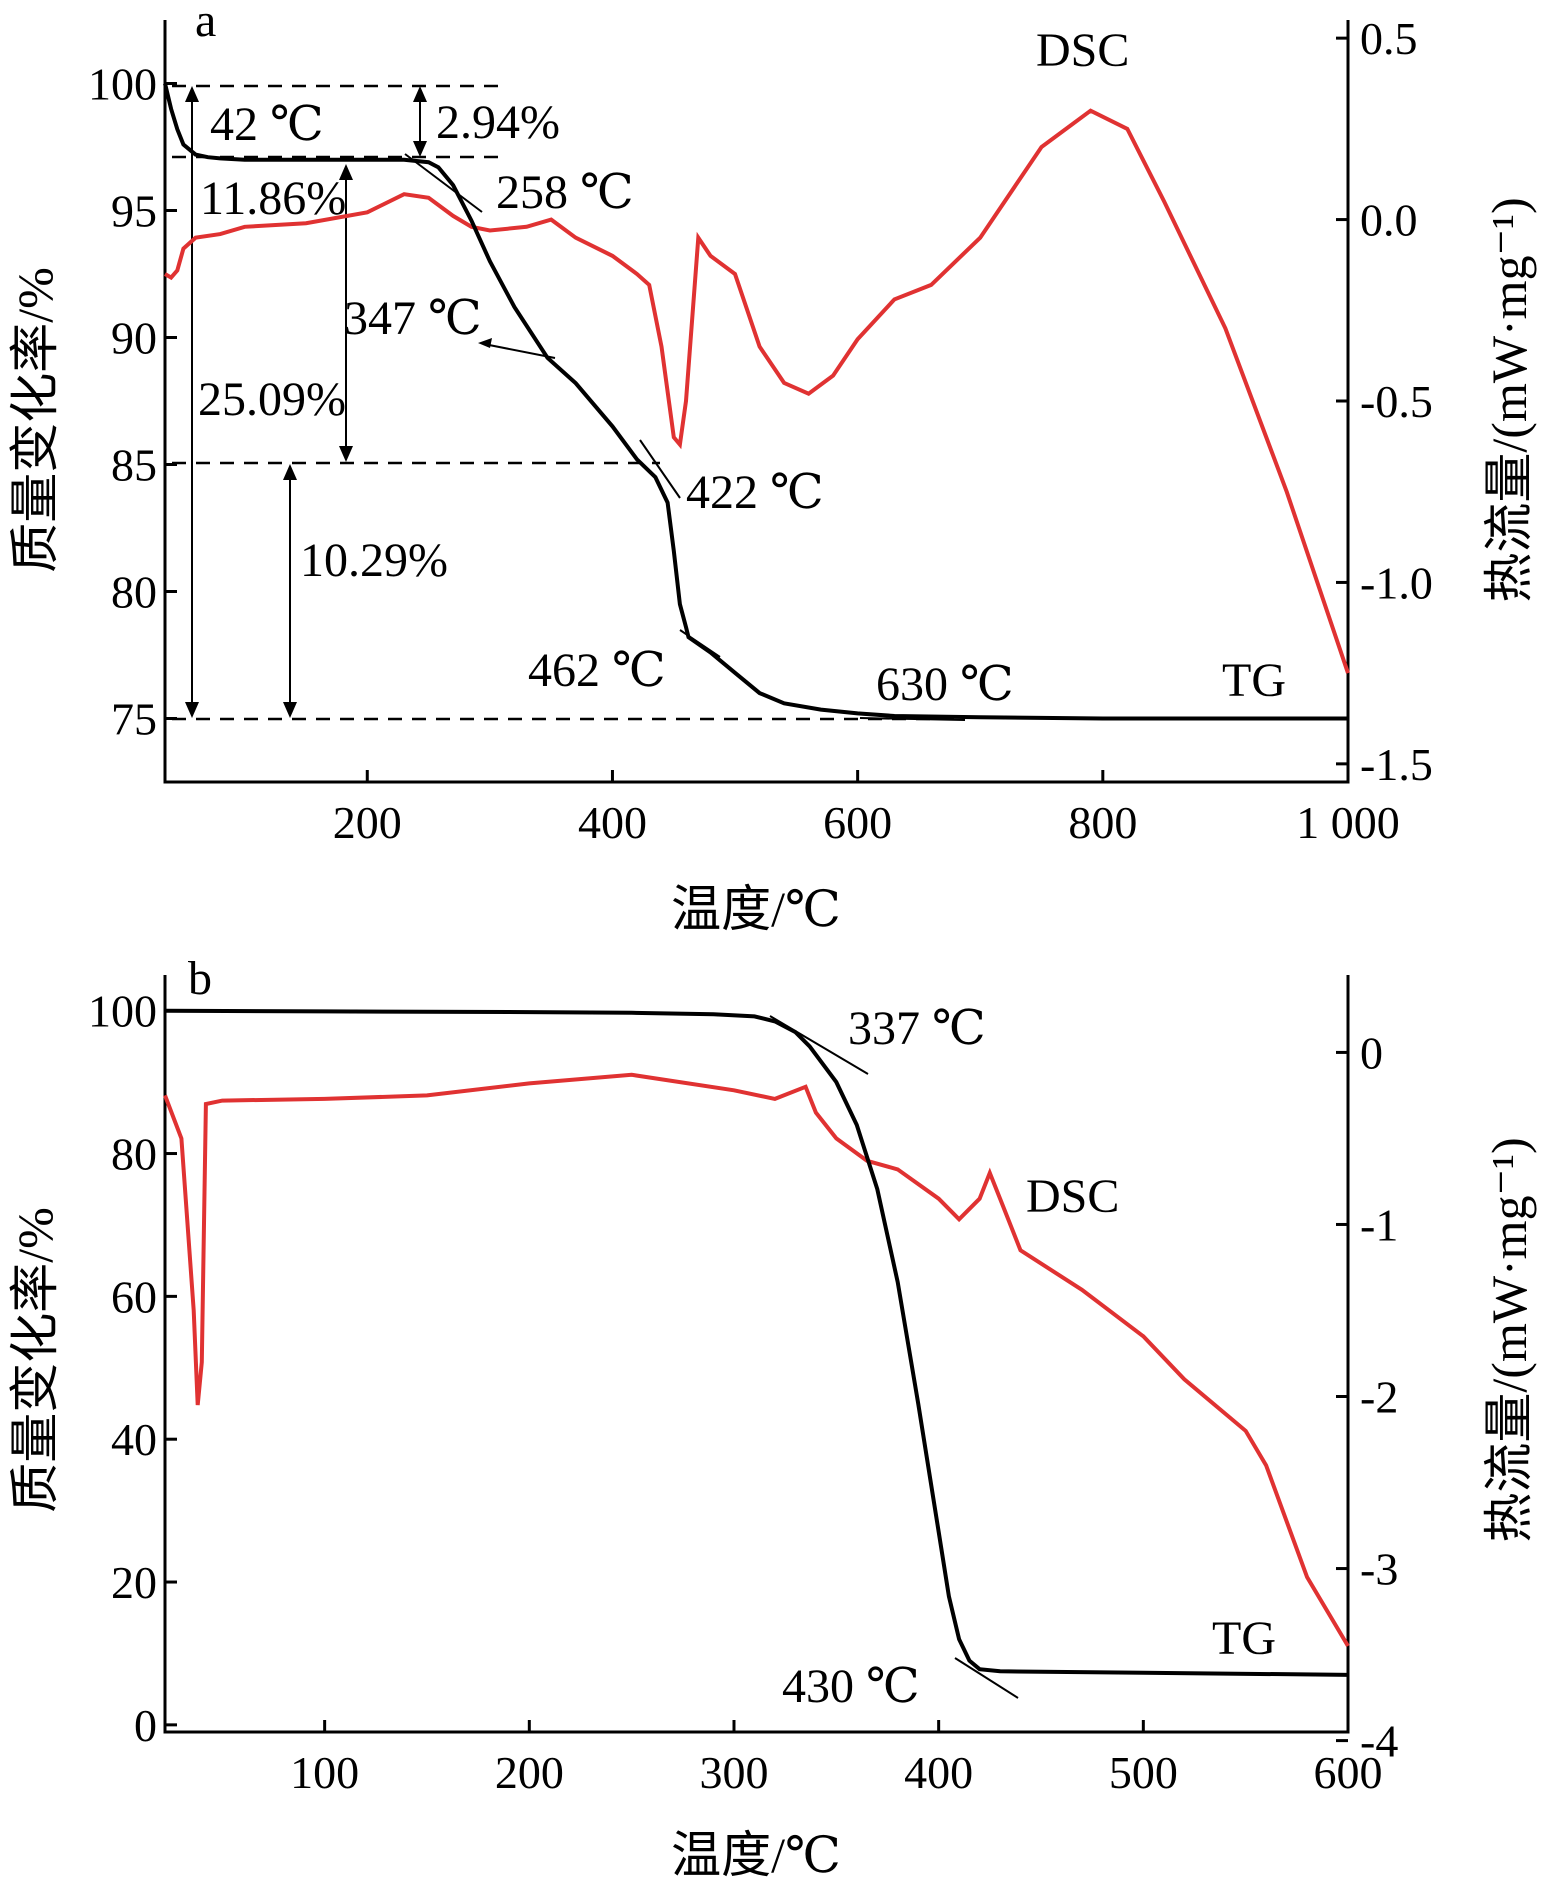 This screenshot has height=1890, width=1559. Describe the element at coordinates (597, 670) in the screenshot. I see `panel-a-annotation-462: 462 ℃` at that location.